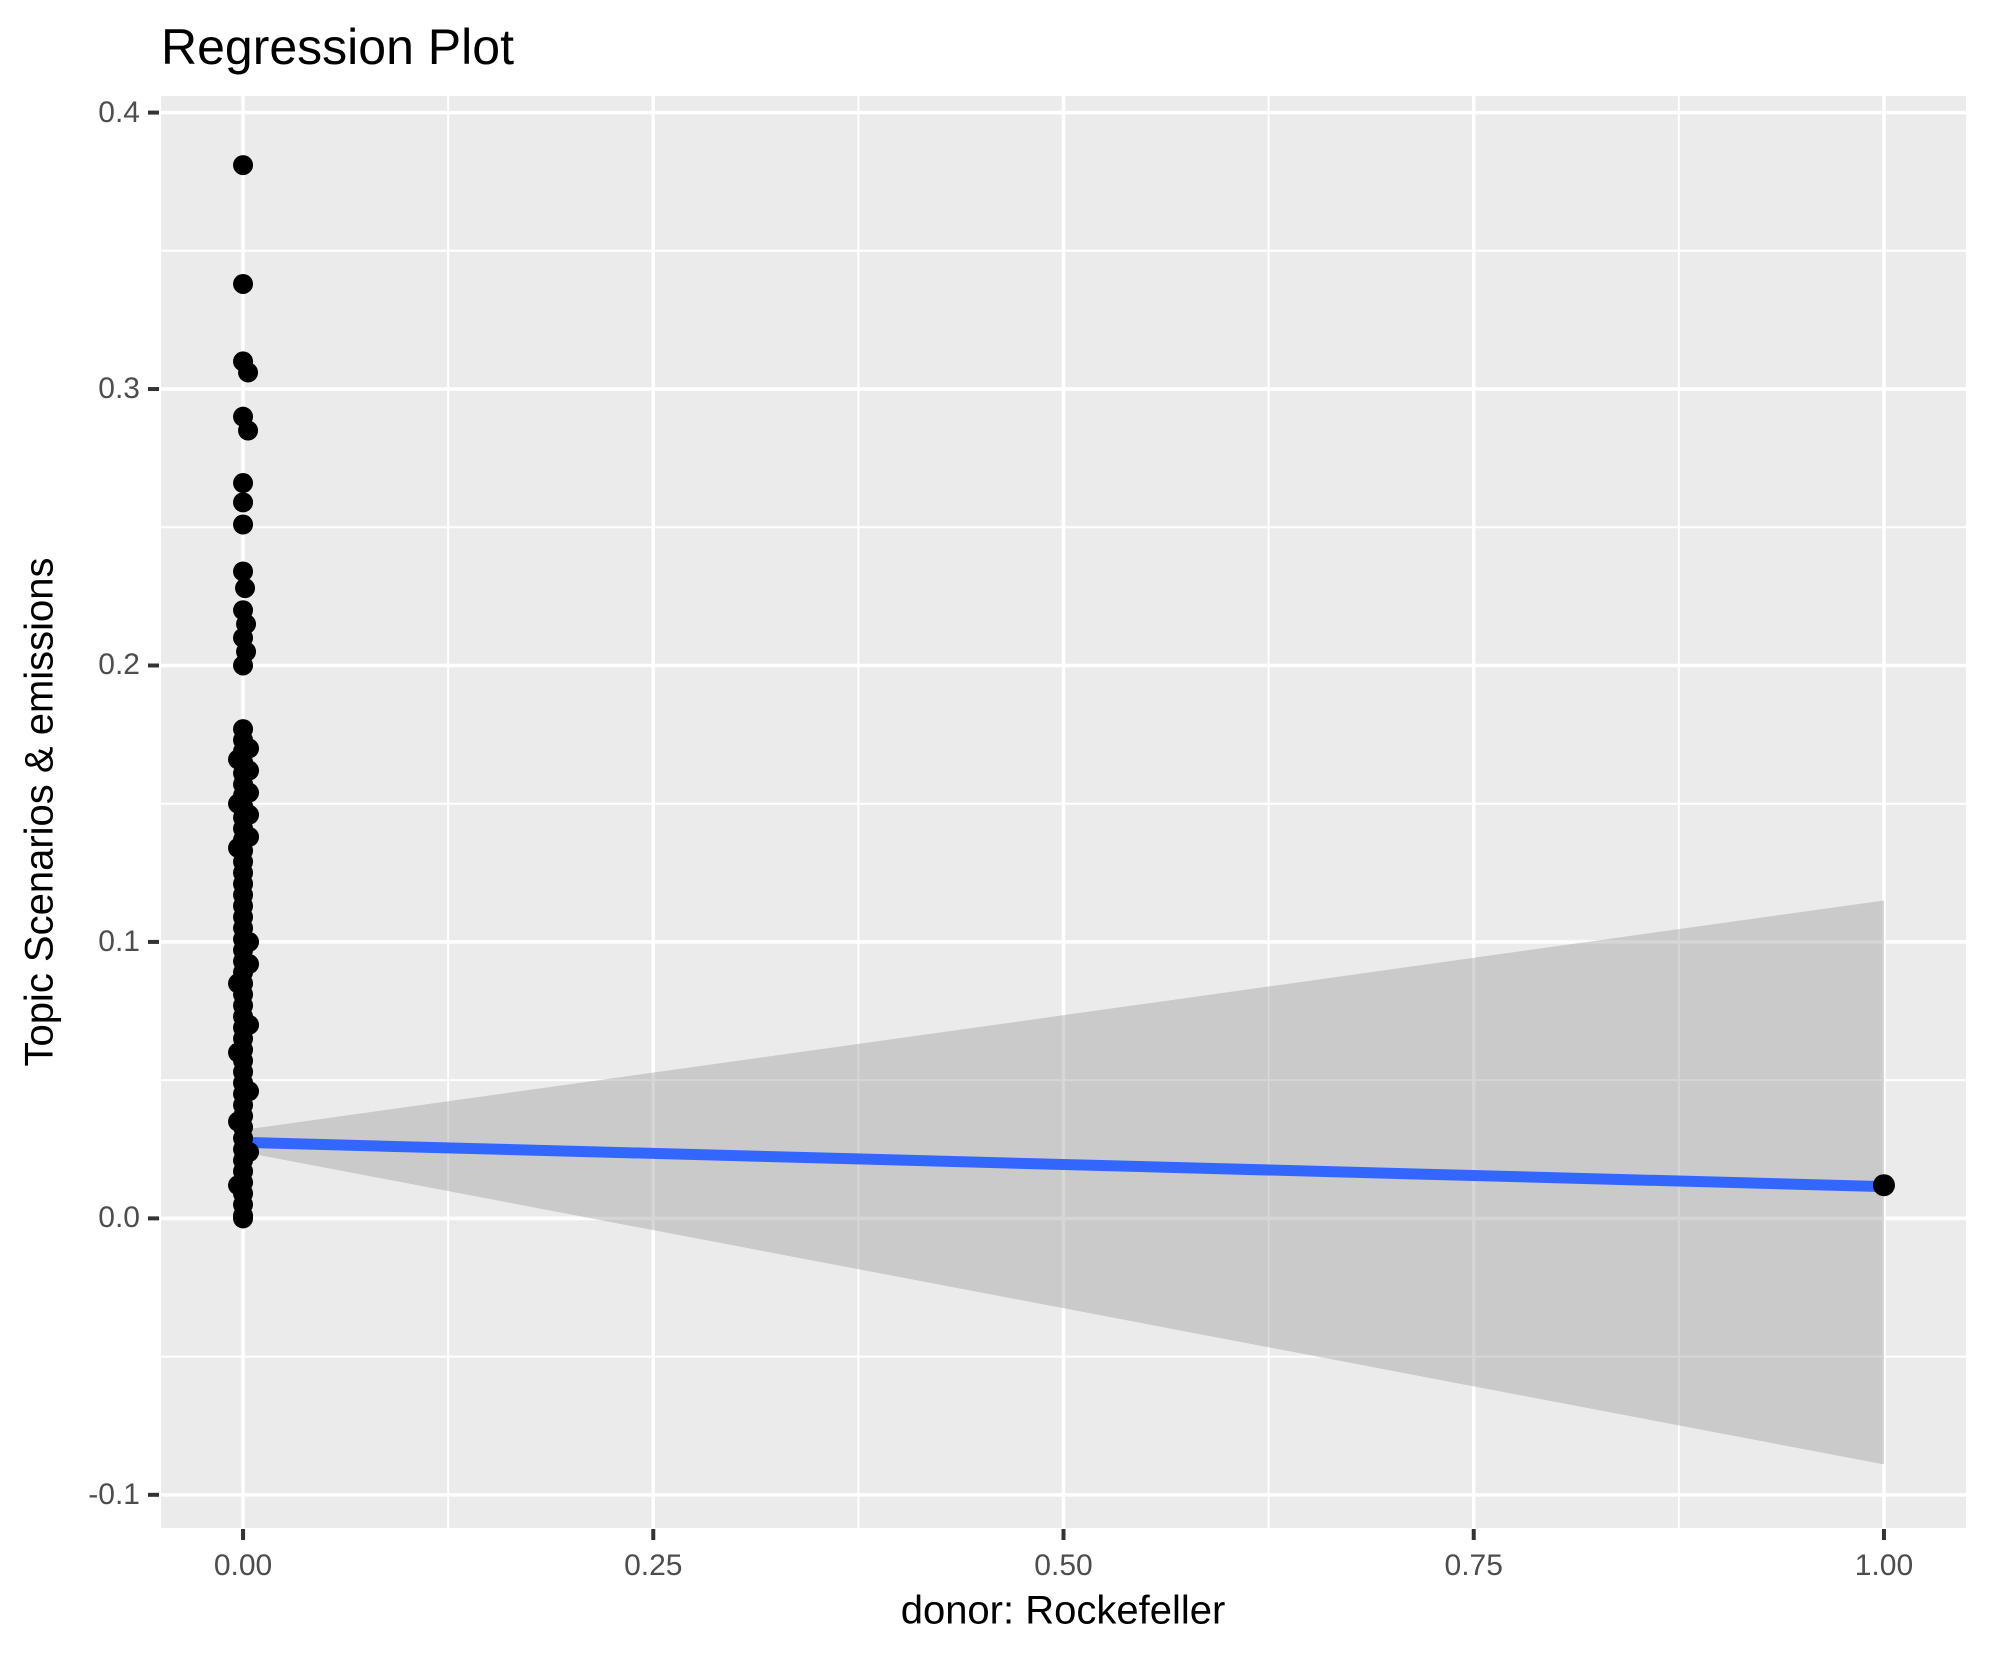 The width and height of the screenshot is (1990, 1665). I want to click on x-tick-label: 1.00, so click(1884, 1565).